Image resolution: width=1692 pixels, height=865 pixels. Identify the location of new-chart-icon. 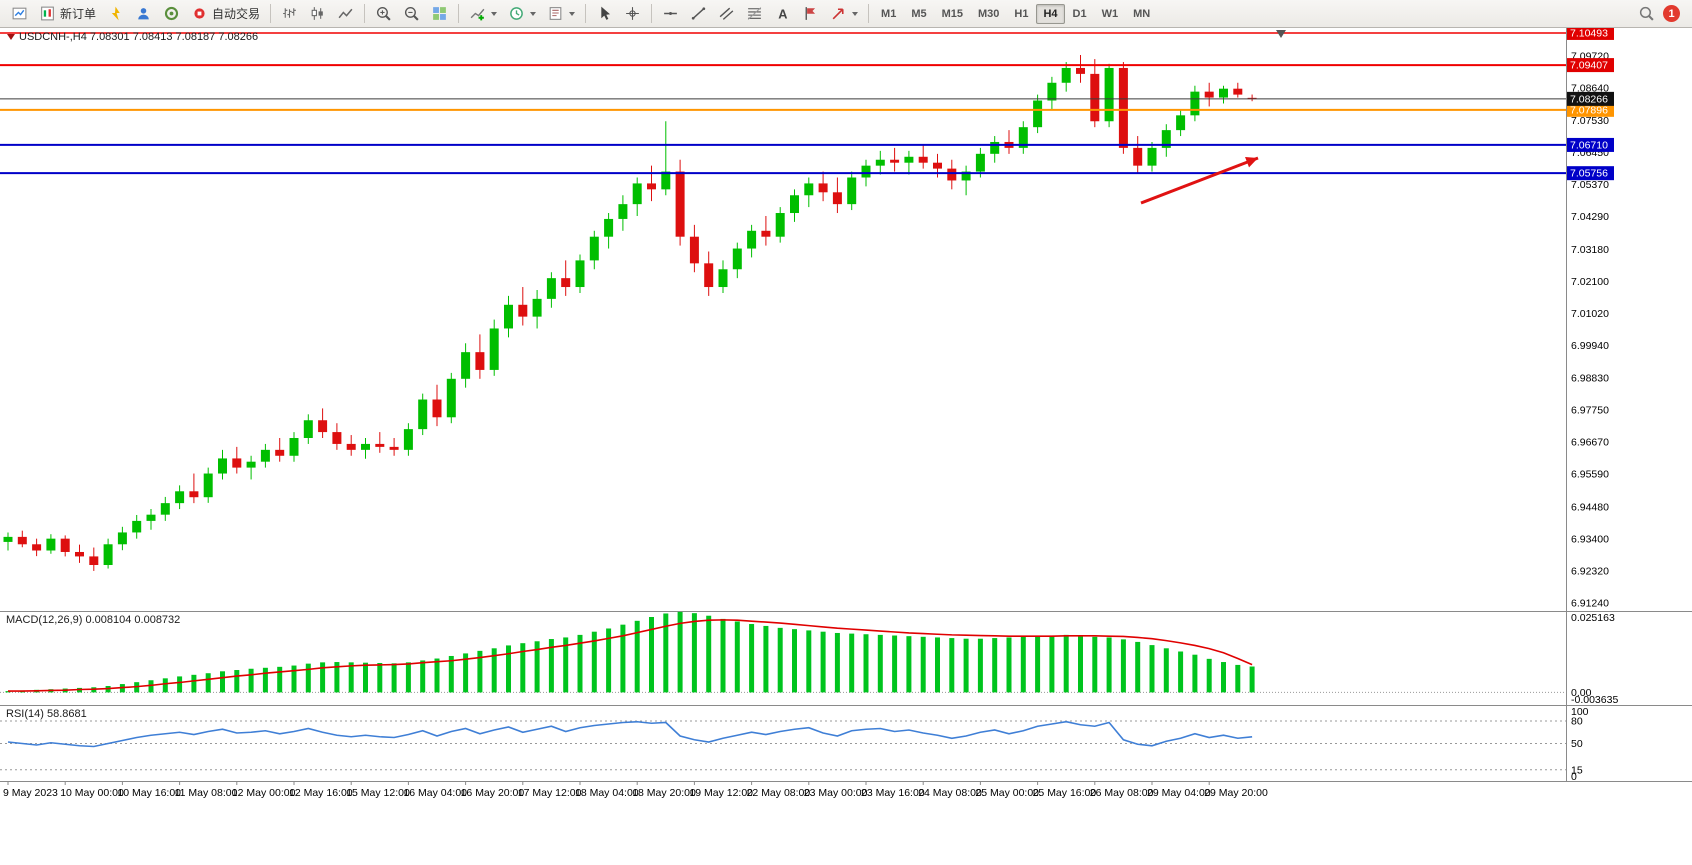
(19, 13).